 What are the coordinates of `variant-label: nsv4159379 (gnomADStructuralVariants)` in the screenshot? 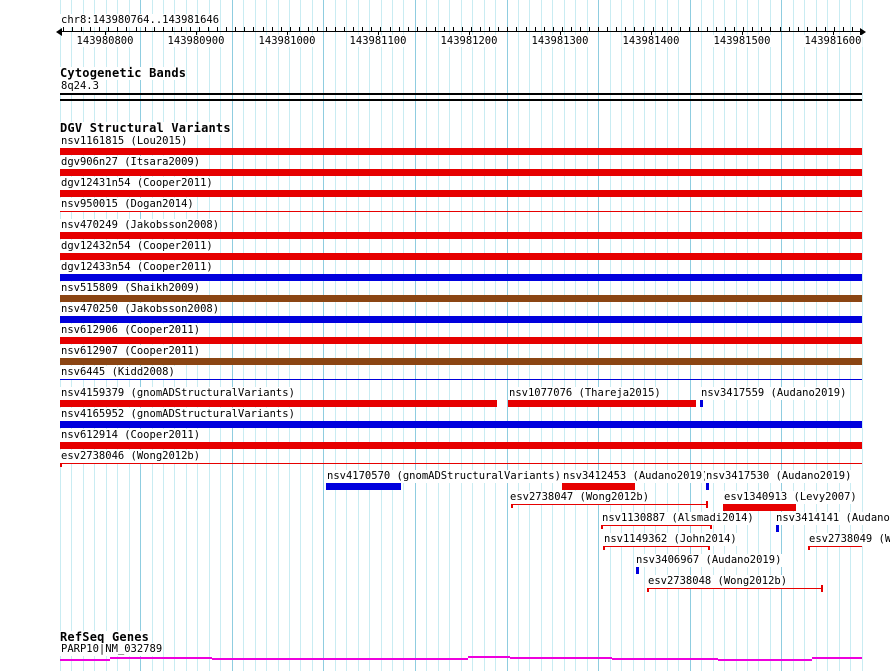 It's located at (178, 393).